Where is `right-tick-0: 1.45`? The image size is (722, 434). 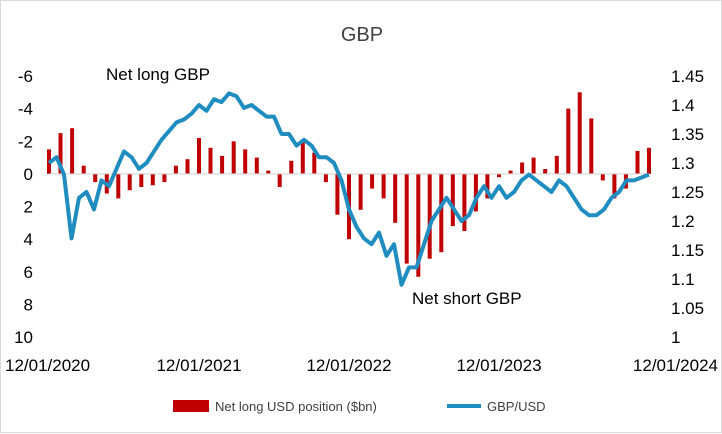
right-tick-0: 1.45 is located at coordinates (687, 76).